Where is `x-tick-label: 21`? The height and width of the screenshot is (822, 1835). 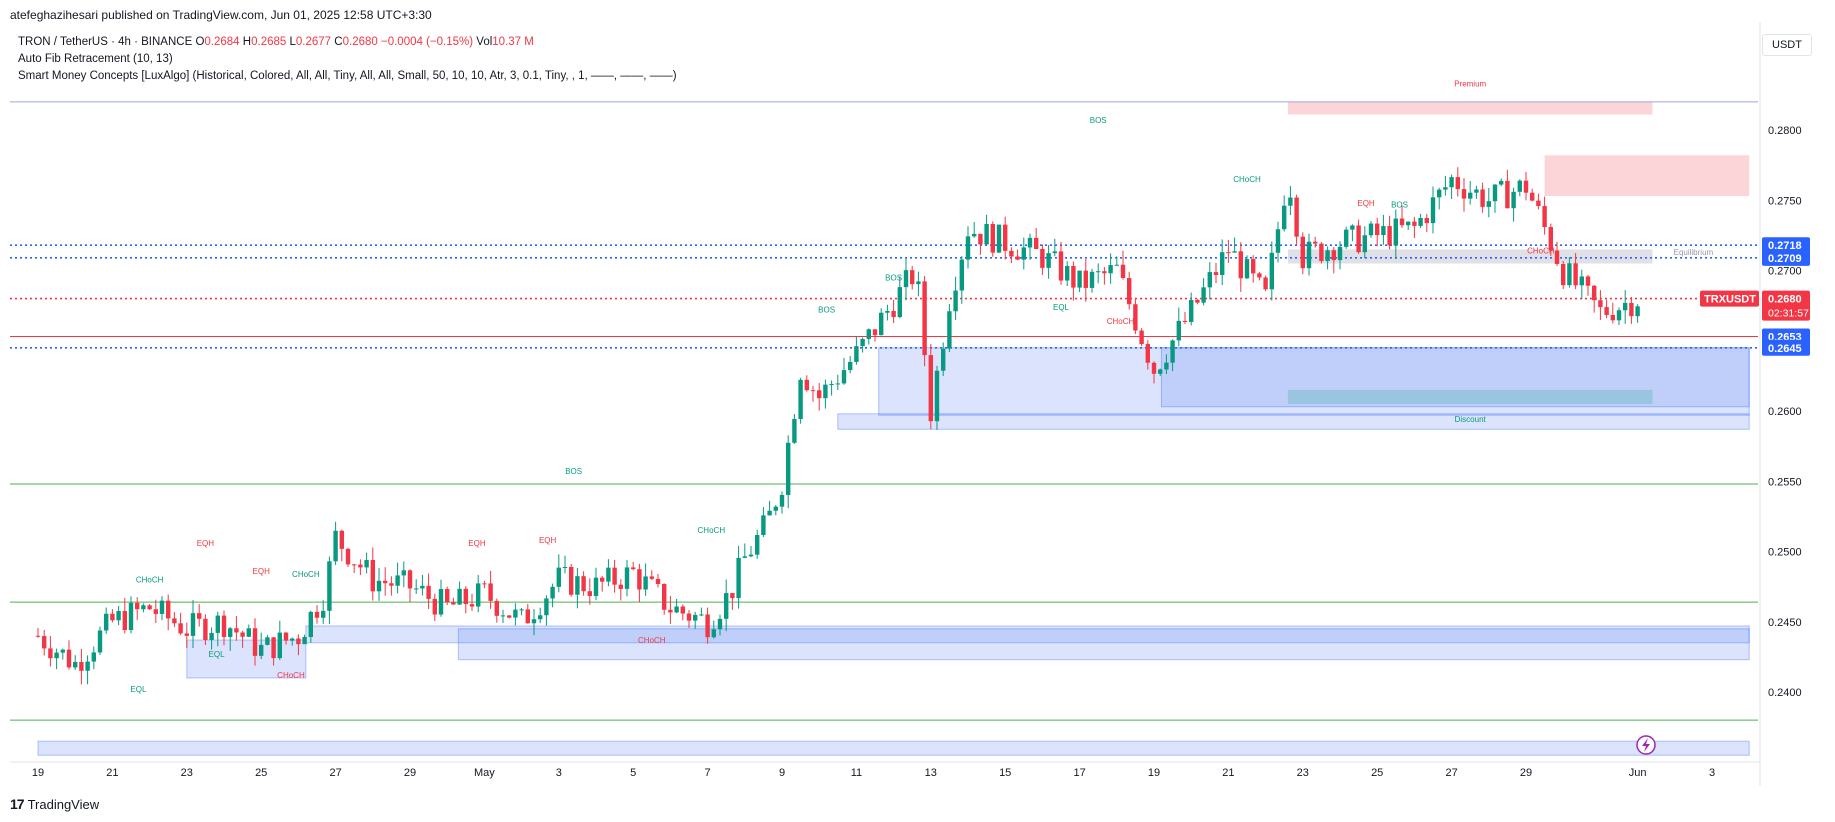
x-tick-label: 21 is located at coordinates (112, 773).